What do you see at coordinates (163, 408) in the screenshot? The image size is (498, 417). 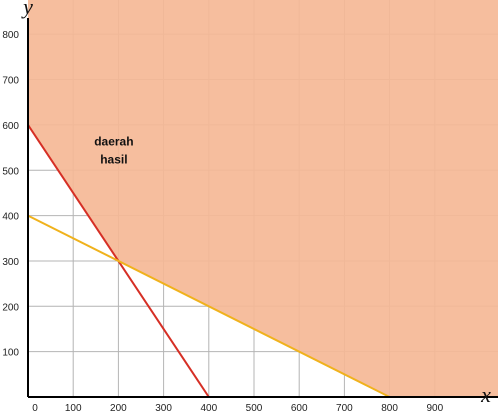 I see `x-tick-label: 300` at bounding box center [163, 408].